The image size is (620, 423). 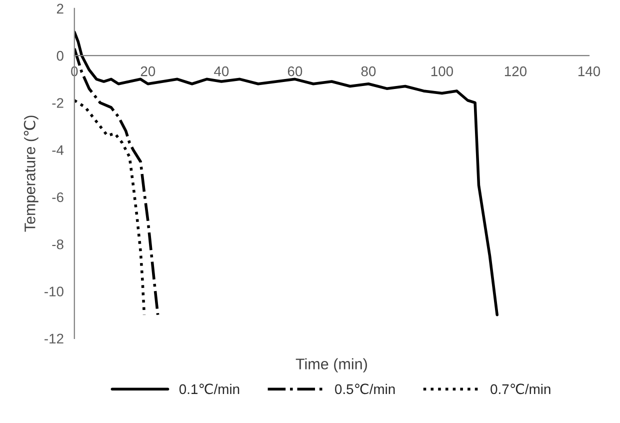 What do you see at coordinates (442, 71) in the screenshot?
I see `x-tick-label: 100` at bounding box center [442, 71].